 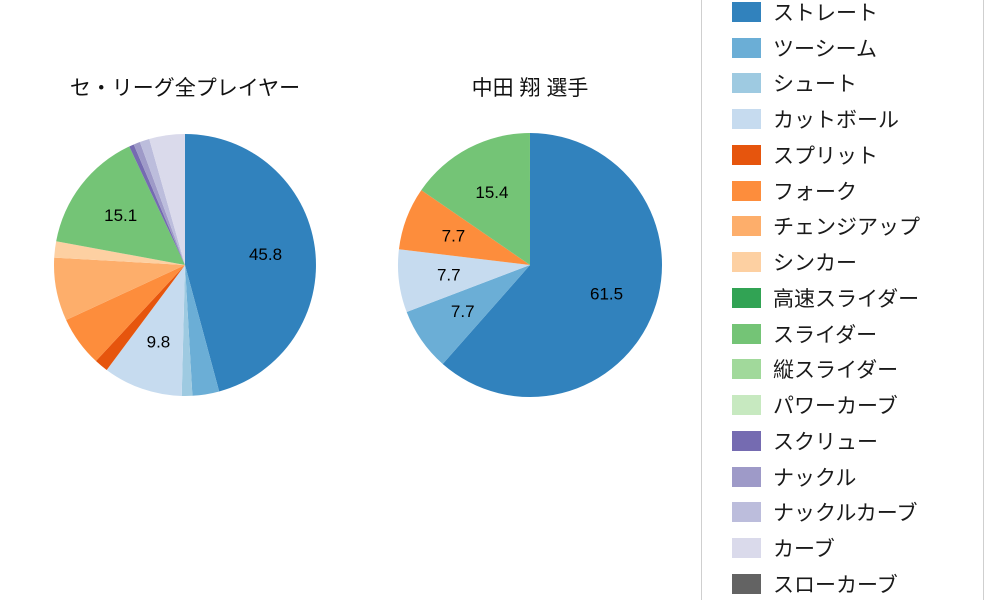 I want to click on legend-item-スローカーブ: スローカーブ, so click(x=857, y=583).